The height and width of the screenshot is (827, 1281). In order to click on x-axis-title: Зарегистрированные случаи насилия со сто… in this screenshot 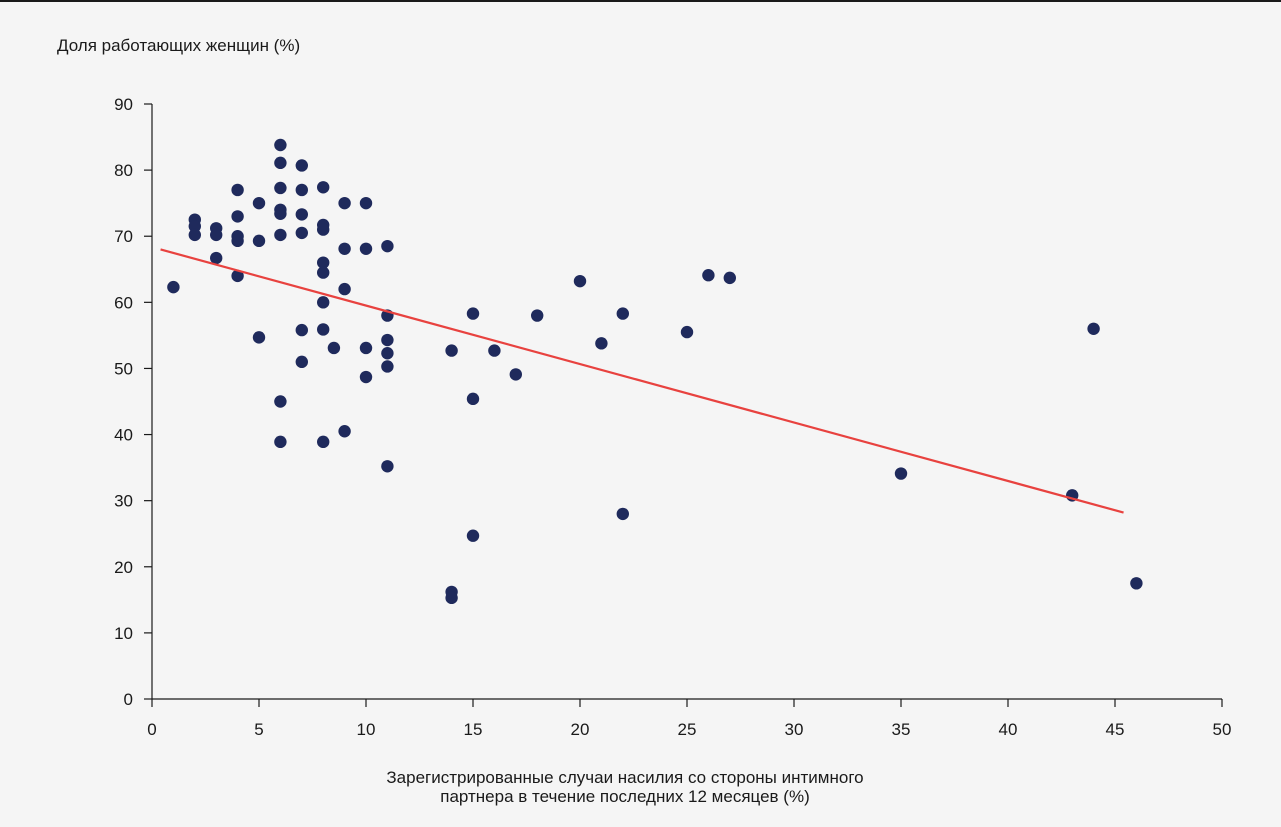, I will do `click(625, 787)`.